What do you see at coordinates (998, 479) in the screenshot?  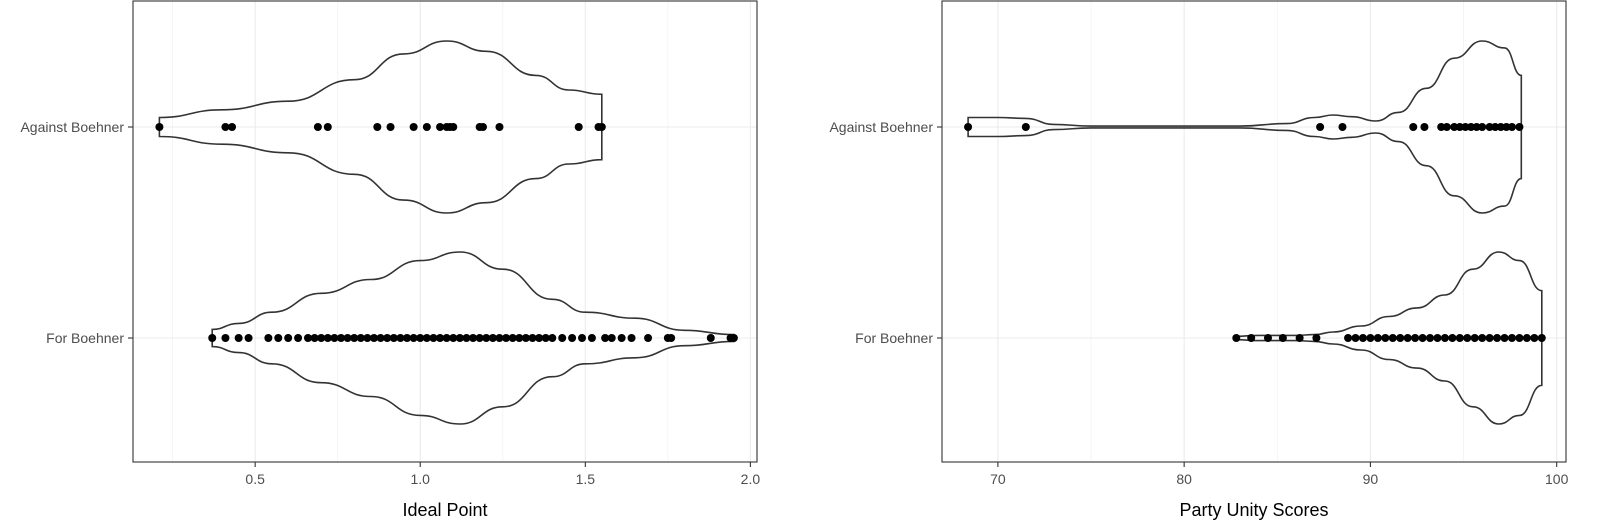 I see `x-tick-label: 70` at bounding box center [998, 479].